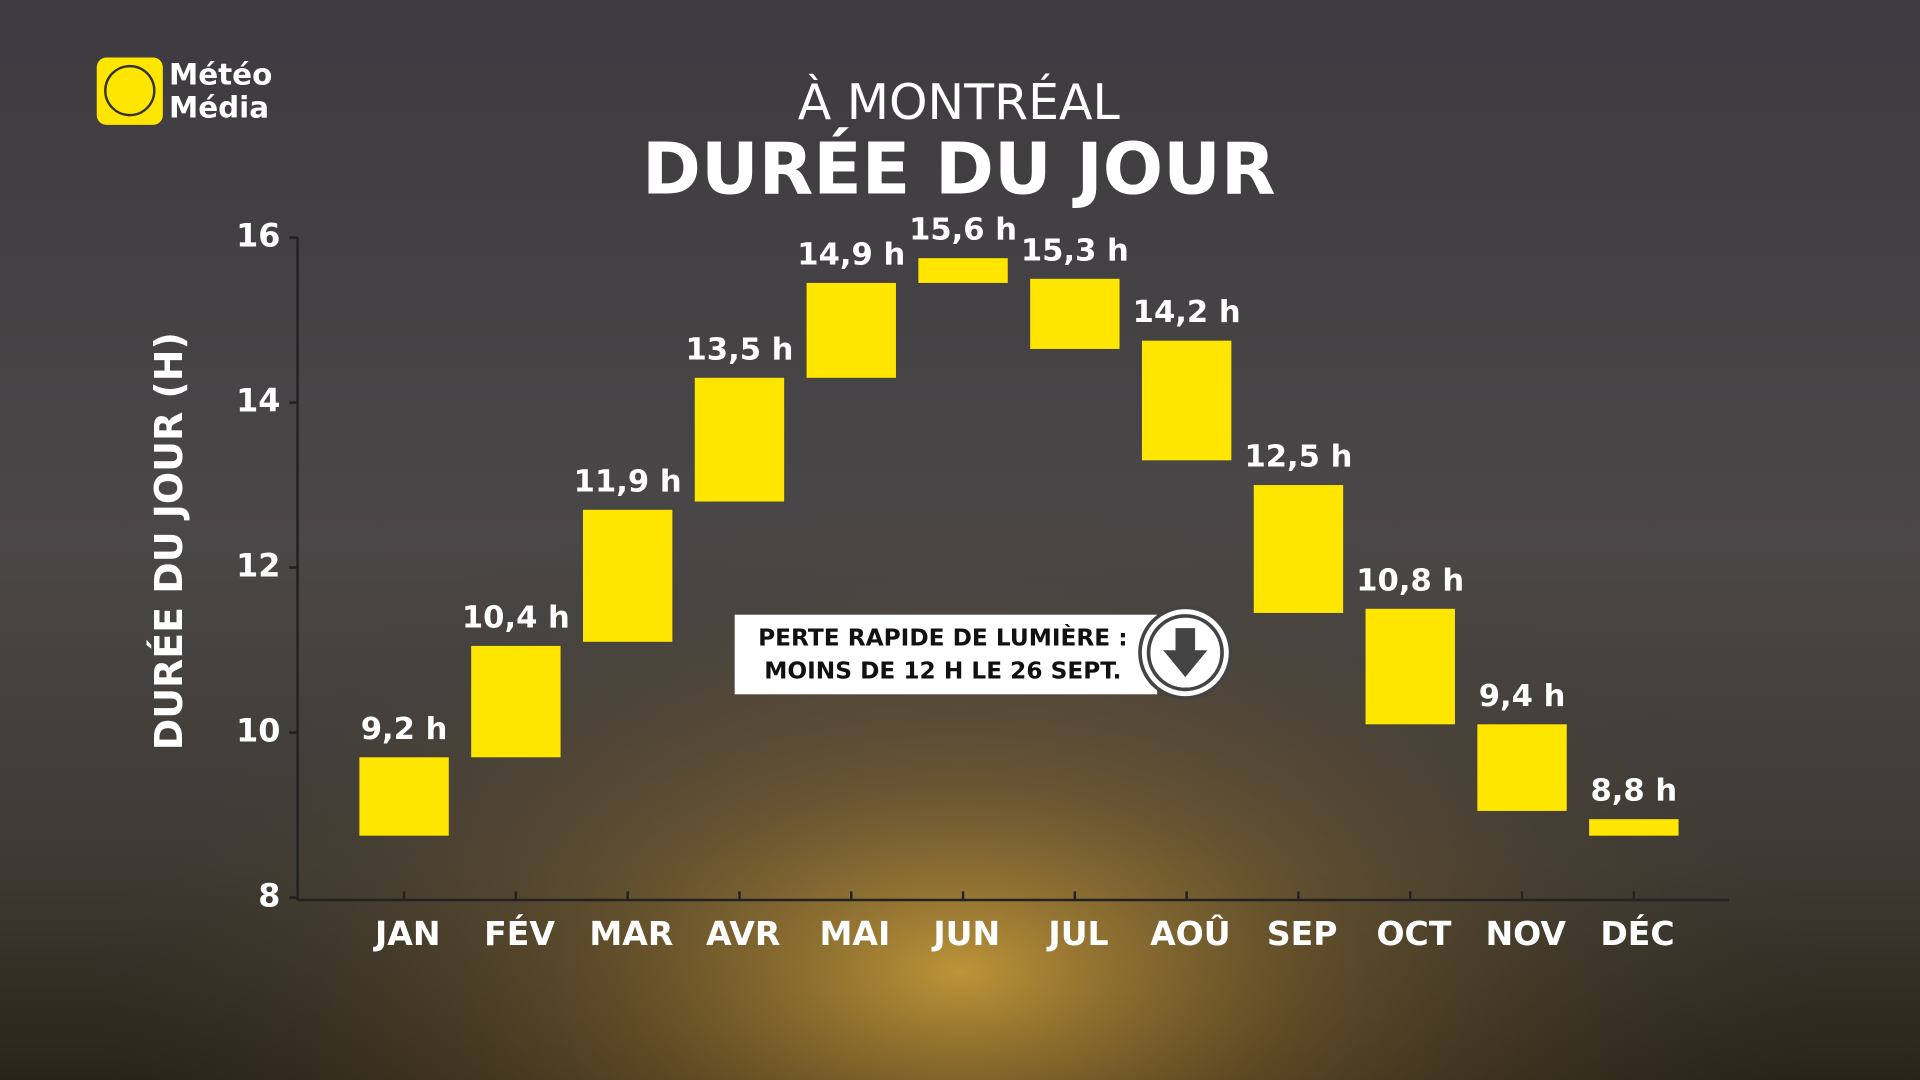 The height and width of the screenshot is (1080, 1920). I want to click on y-tick-label: 8, so click(269, 896).